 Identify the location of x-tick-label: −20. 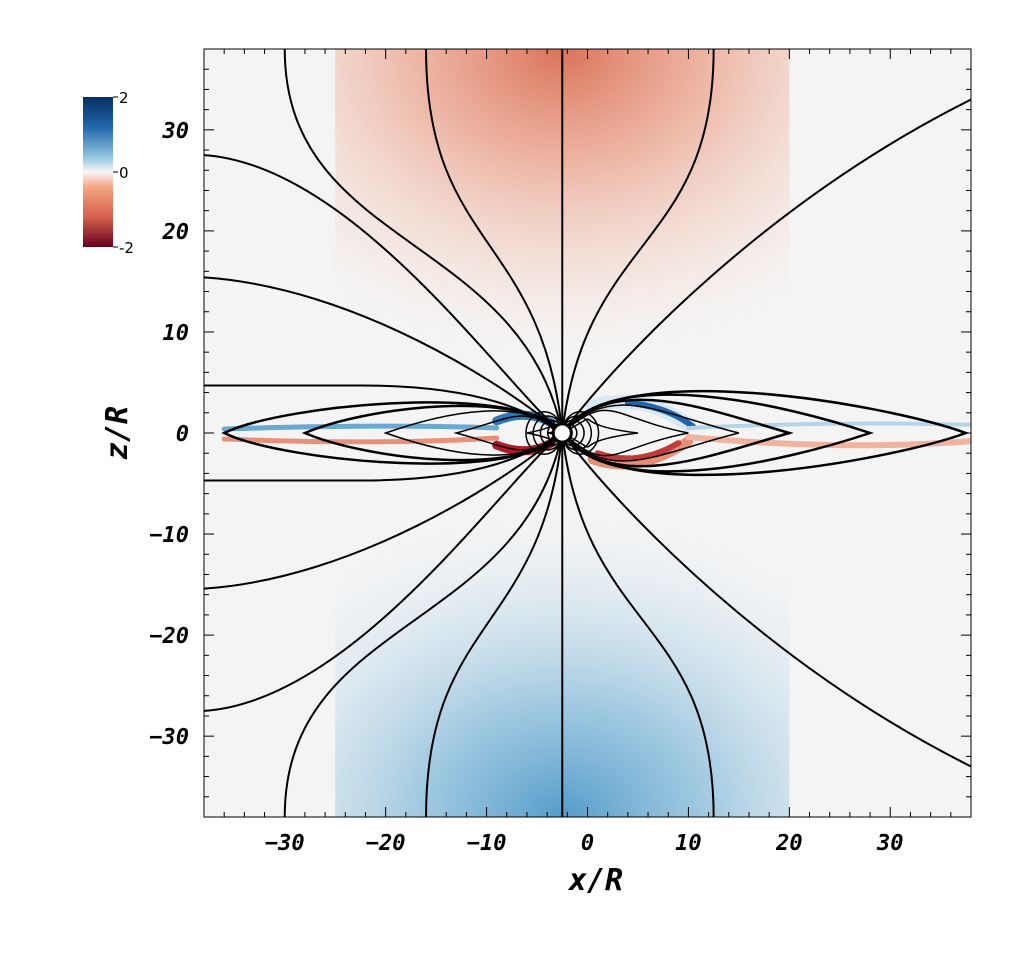
(386, 843).